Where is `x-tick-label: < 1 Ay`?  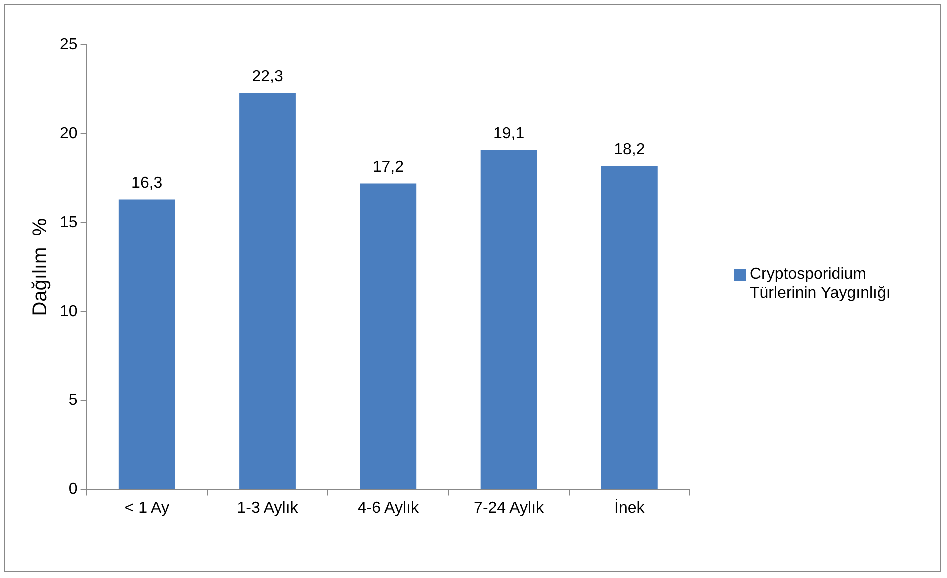 x-tick-label: < 1 Ay is located at coordinates (147, 508).